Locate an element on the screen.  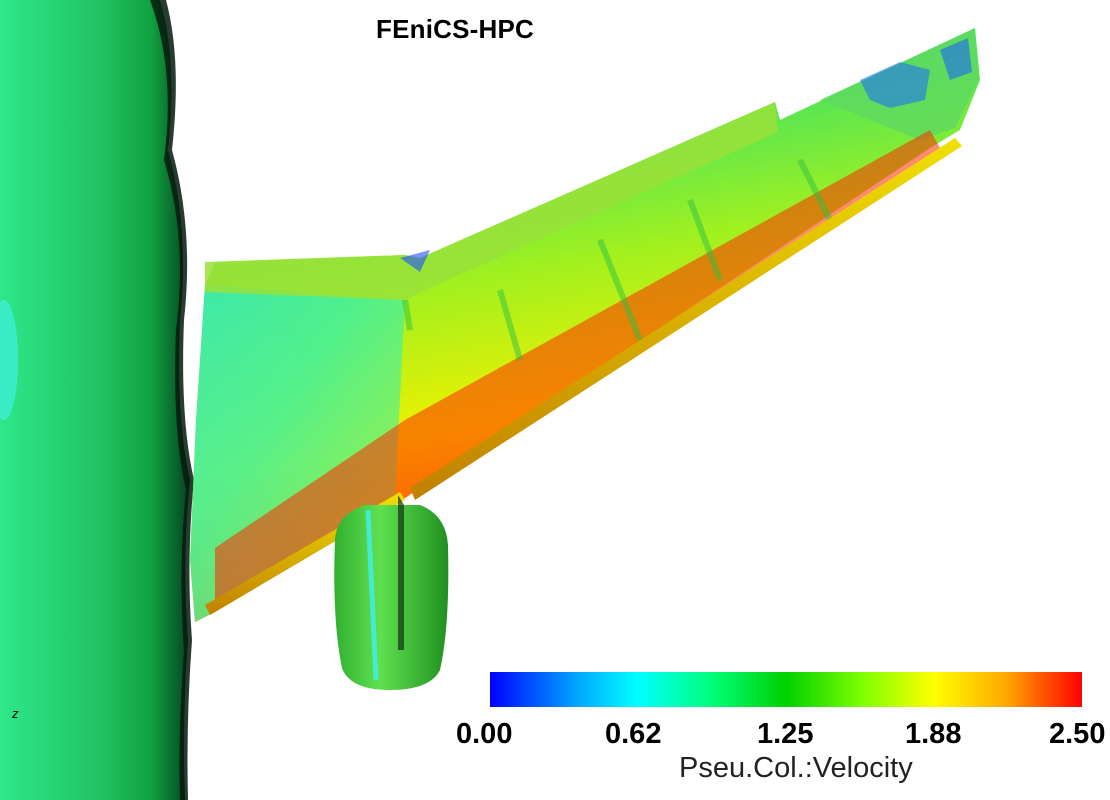
velocity-colorbar is located at coordinates (786, 689).